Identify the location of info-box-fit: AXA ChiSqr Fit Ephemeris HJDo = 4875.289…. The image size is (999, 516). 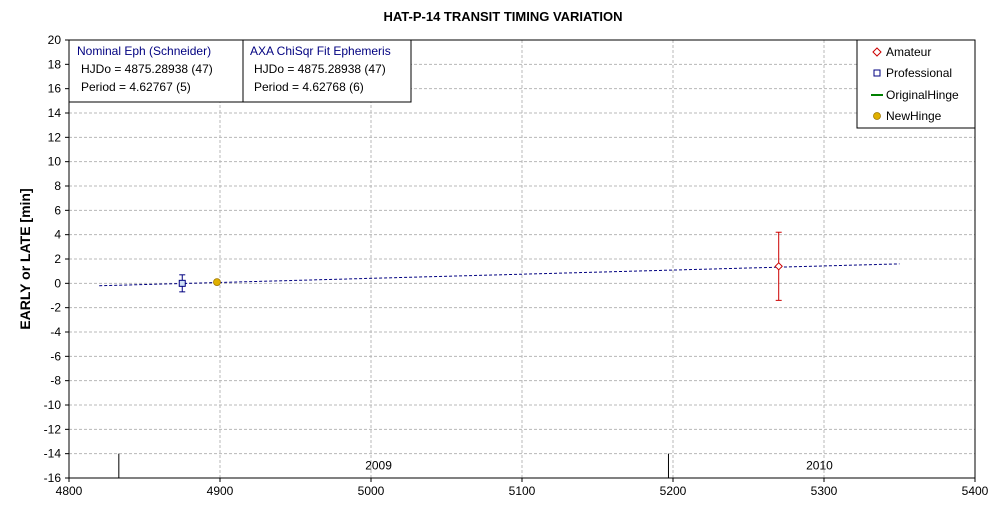
(327, 71).